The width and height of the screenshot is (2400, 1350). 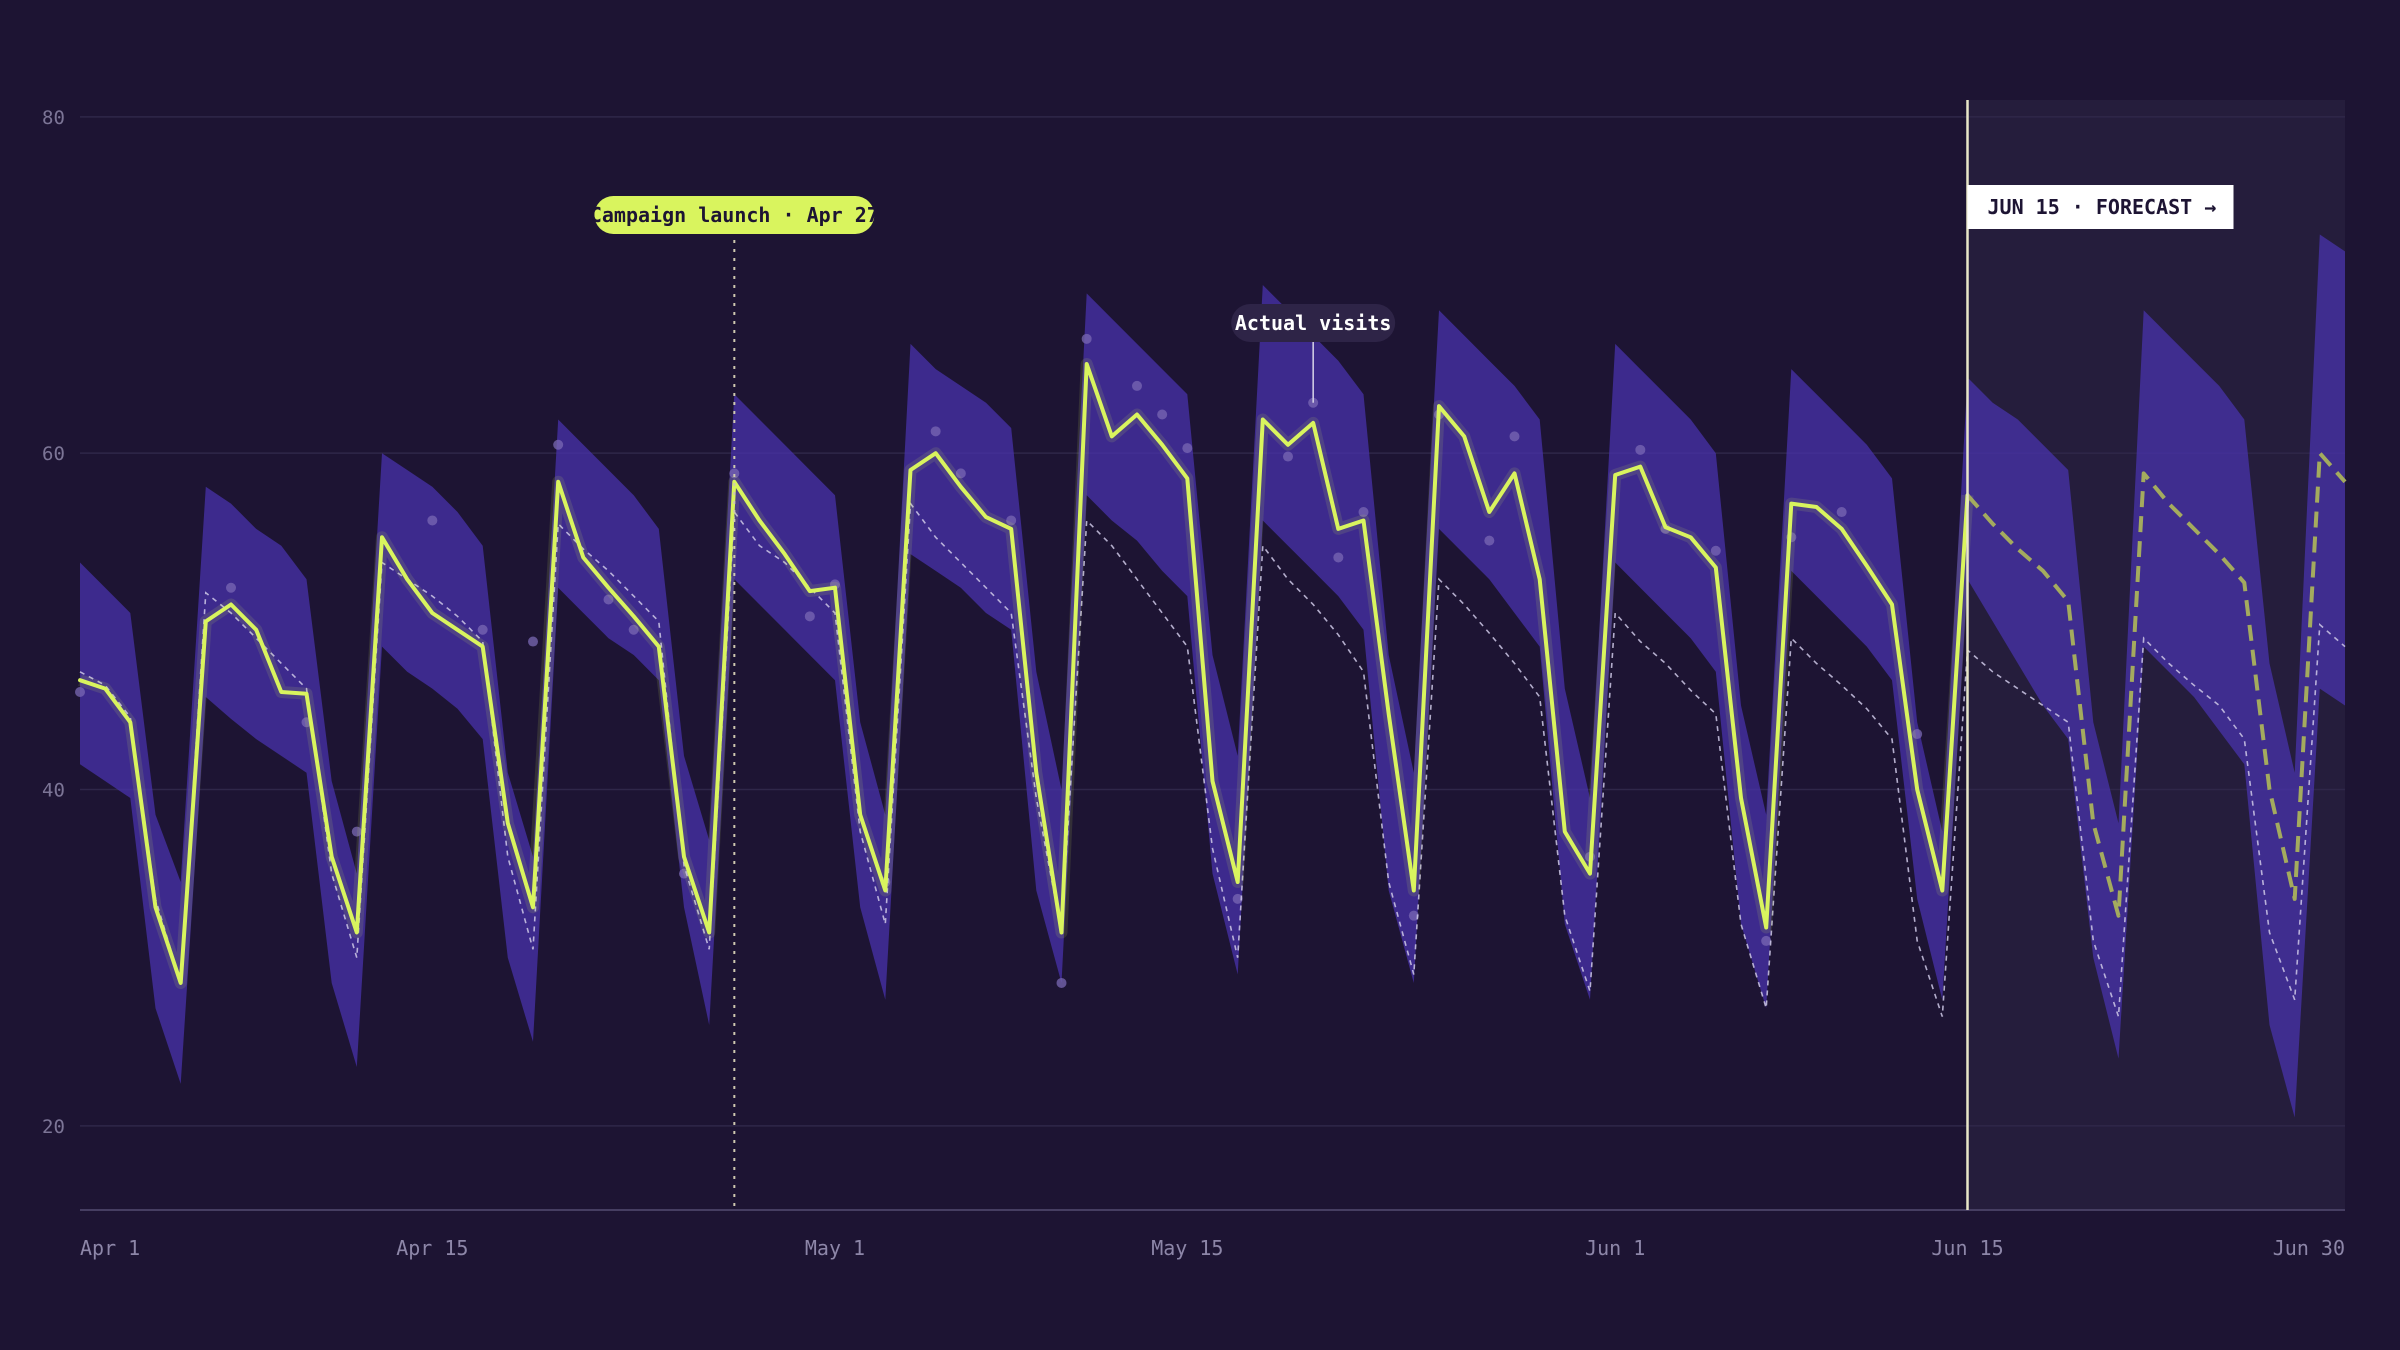 I want to click on x-tick-label: Jun 1, so click(x=1615, y=1248).